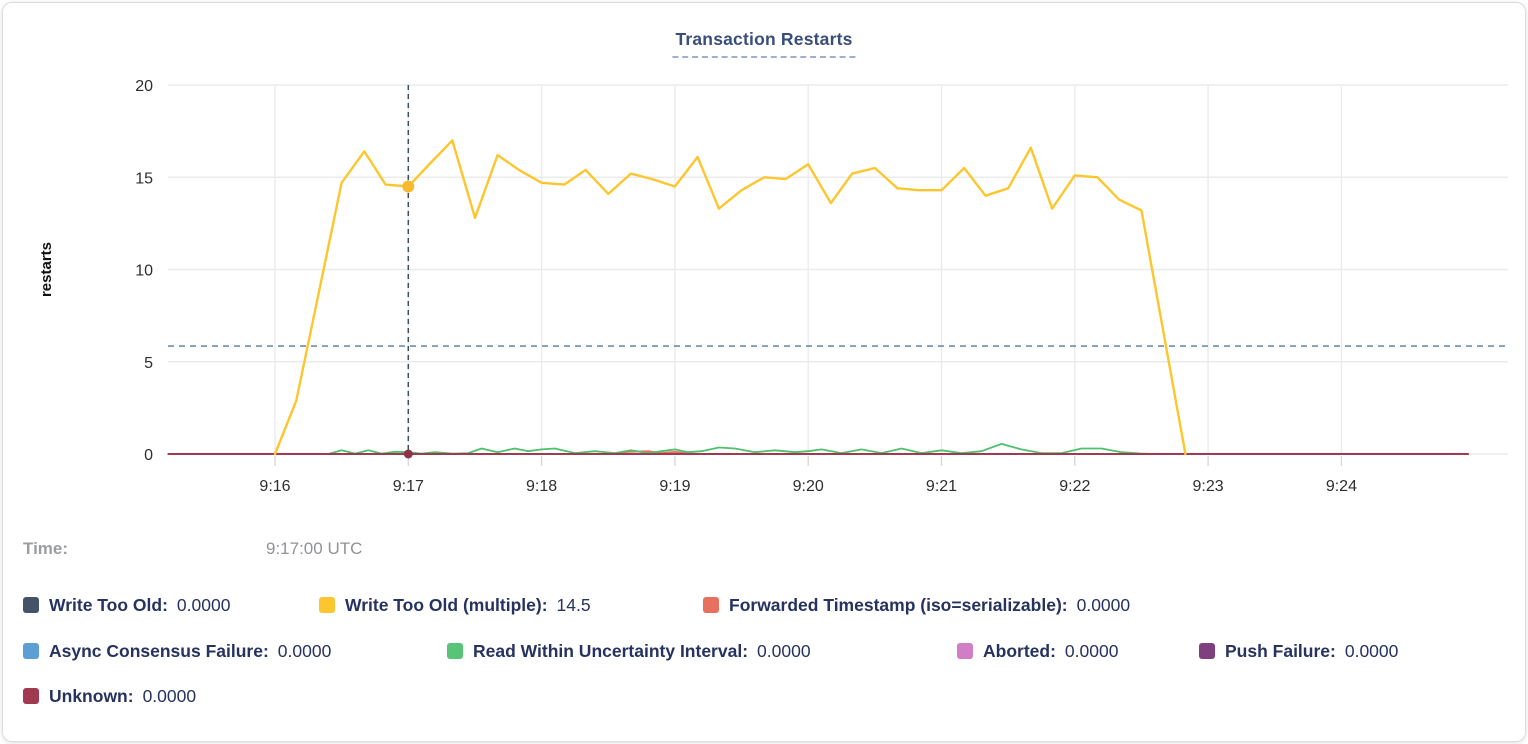 The height and width of the screenshot is (744, 1528). What do you see at coordinates (674, 486) in the screenshot?
I see `svg-text: 9:19` at bounding box center [674, 486].